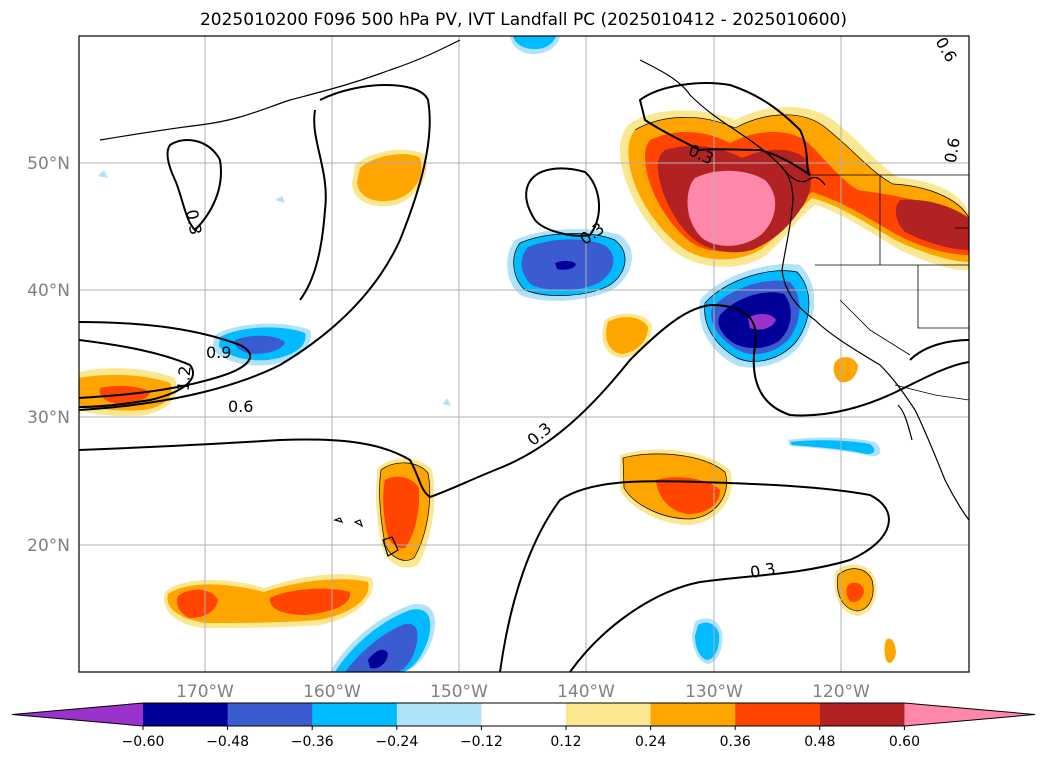 The width and height of the screenshot is (1047, 765). I want to click on latitude-labels: 50°N 40°N 30°N 20°N, so click(48, 355).